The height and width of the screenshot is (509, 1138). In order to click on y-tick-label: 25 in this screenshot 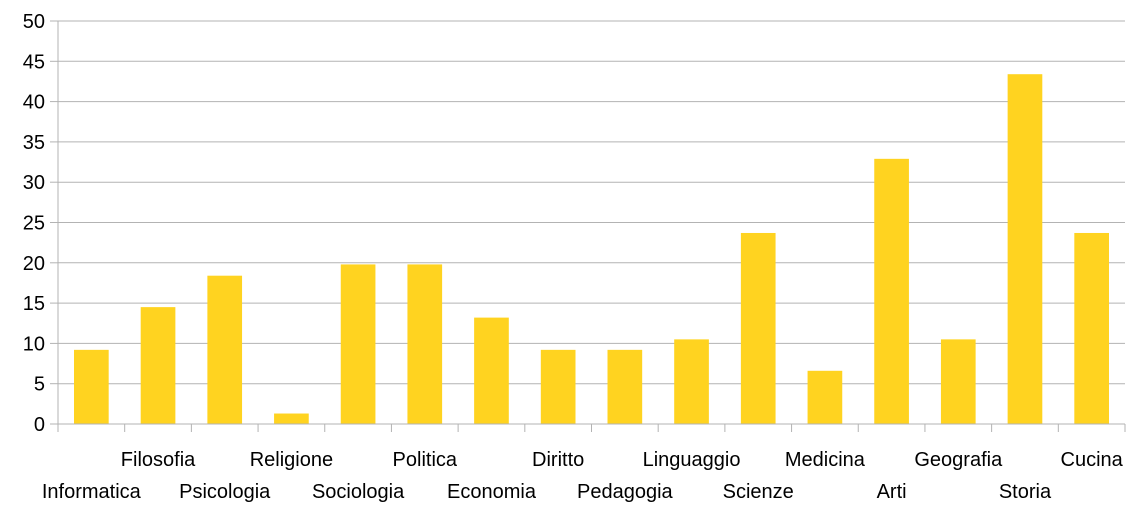, I will do `click(34, 224)`.